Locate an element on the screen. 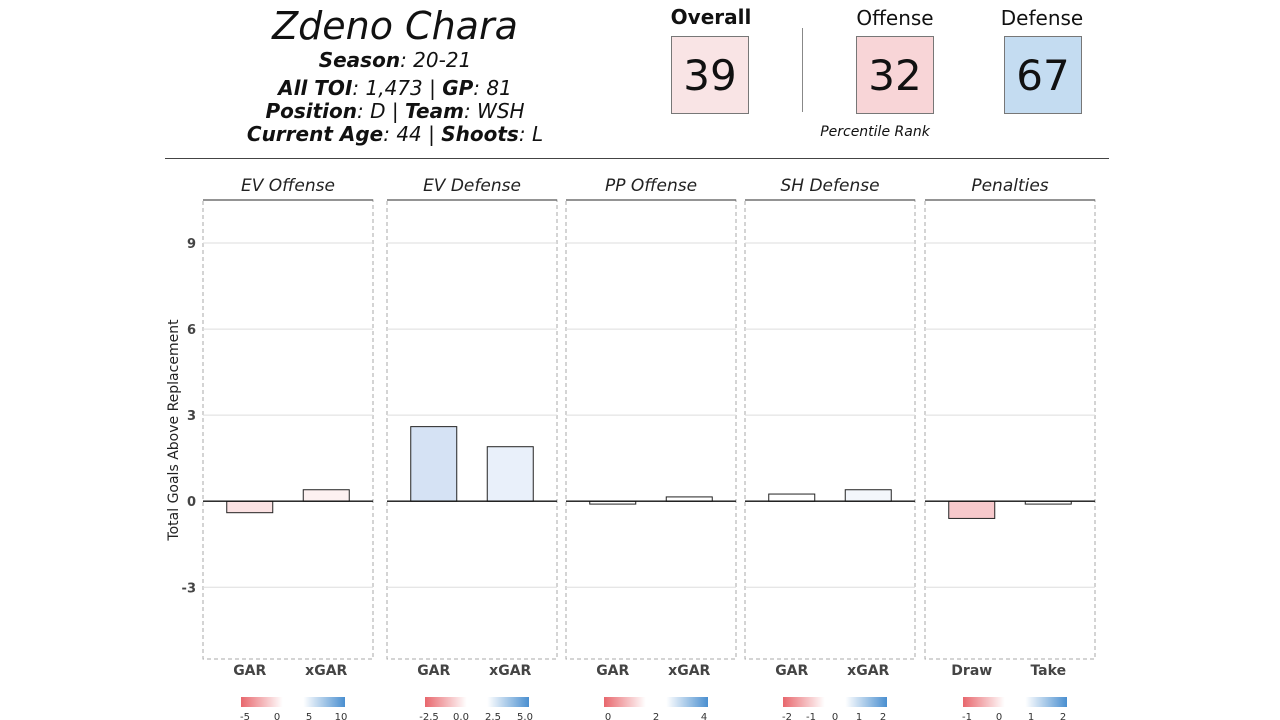  header-divider is located at coordinates (637, 158).